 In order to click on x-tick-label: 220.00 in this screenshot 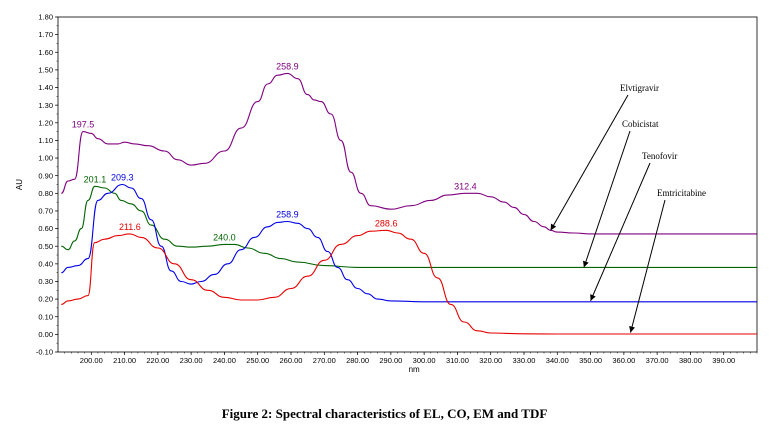, I will do `click(157, 360)`.